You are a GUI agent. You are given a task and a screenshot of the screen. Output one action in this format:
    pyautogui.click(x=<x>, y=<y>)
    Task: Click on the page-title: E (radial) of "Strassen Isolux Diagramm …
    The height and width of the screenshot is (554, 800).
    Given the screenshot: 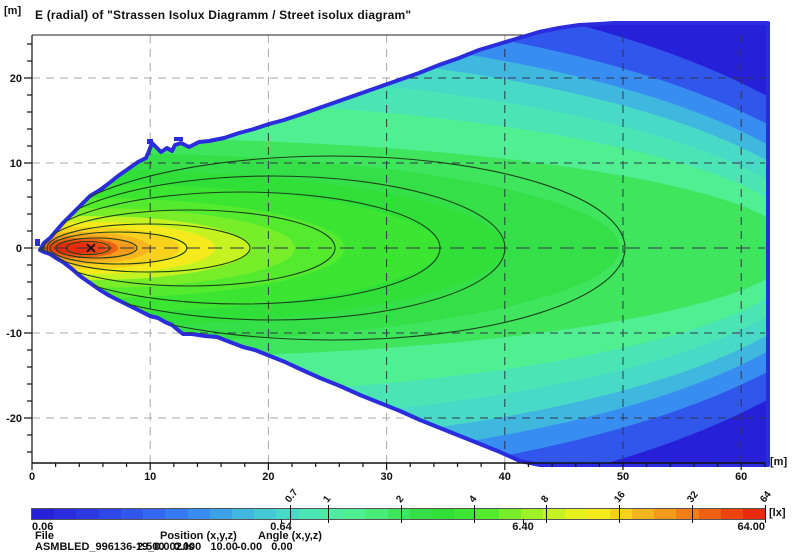 What is the action you would take?
    pyautogui.click(x=223, y=15)
    